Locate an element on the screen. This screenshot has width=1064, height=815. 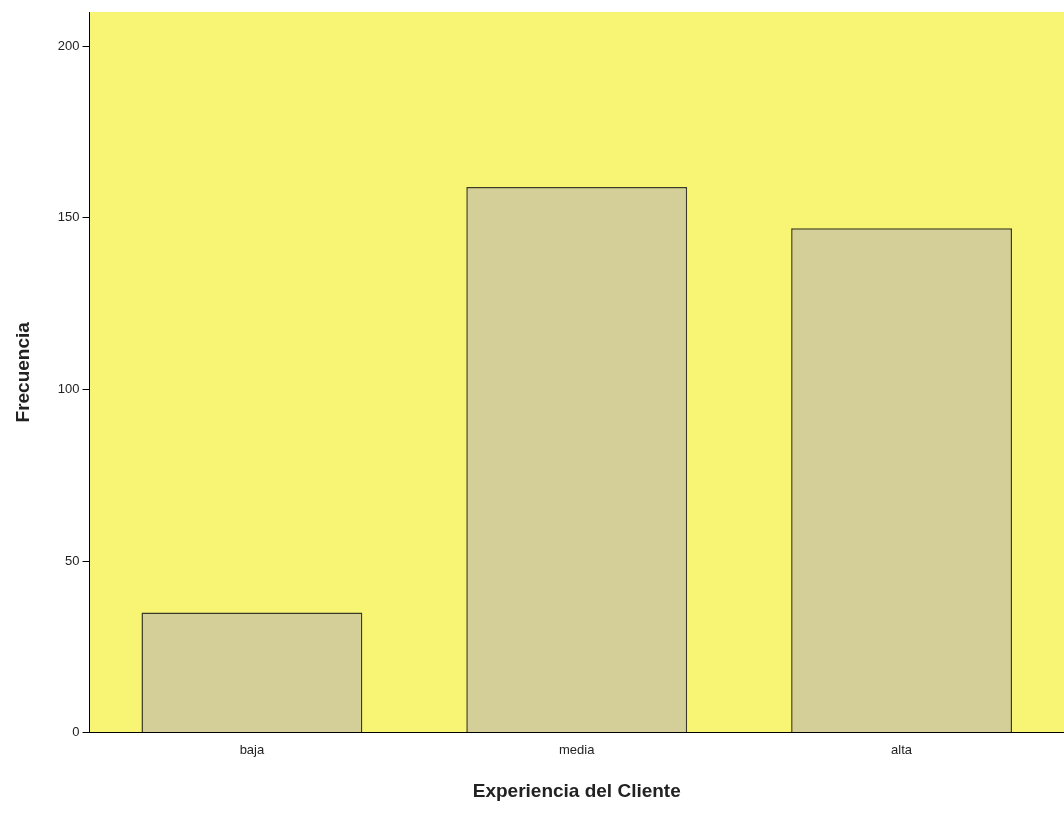
x-axis-title: Experiencia del Cliente is located at coordinates (576, 790).